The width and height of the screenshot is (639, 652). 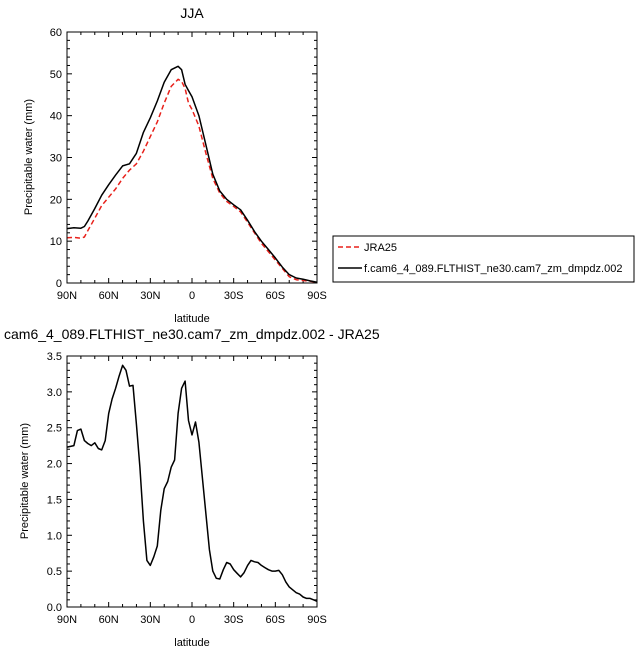 What do you see at coordinates (54, 465) in the screenshot?
I see `bottom-ytick-label: 2.0` at bounding box center [54, 465].